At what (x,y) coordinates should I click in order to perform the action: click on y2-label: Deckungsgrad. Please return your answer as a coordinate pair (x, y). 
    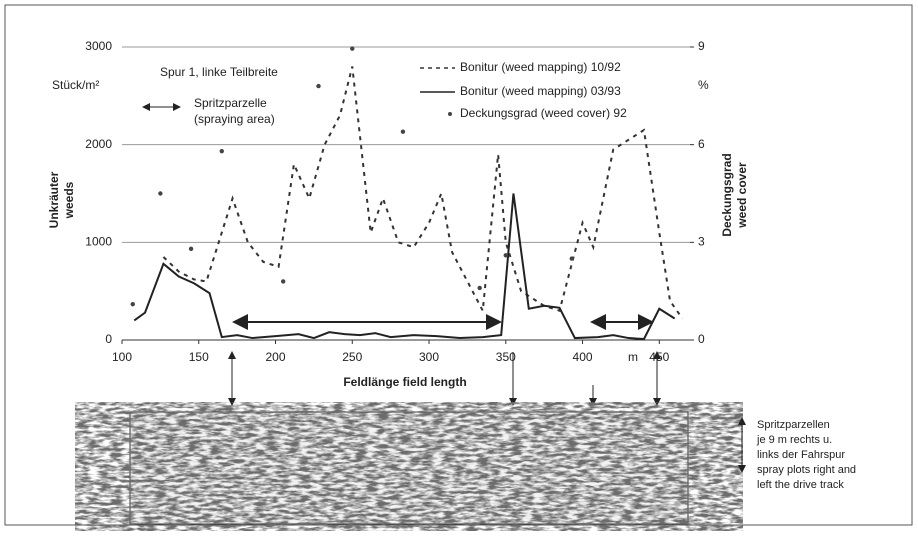
    Looking at the image, I should click on (727, 194).